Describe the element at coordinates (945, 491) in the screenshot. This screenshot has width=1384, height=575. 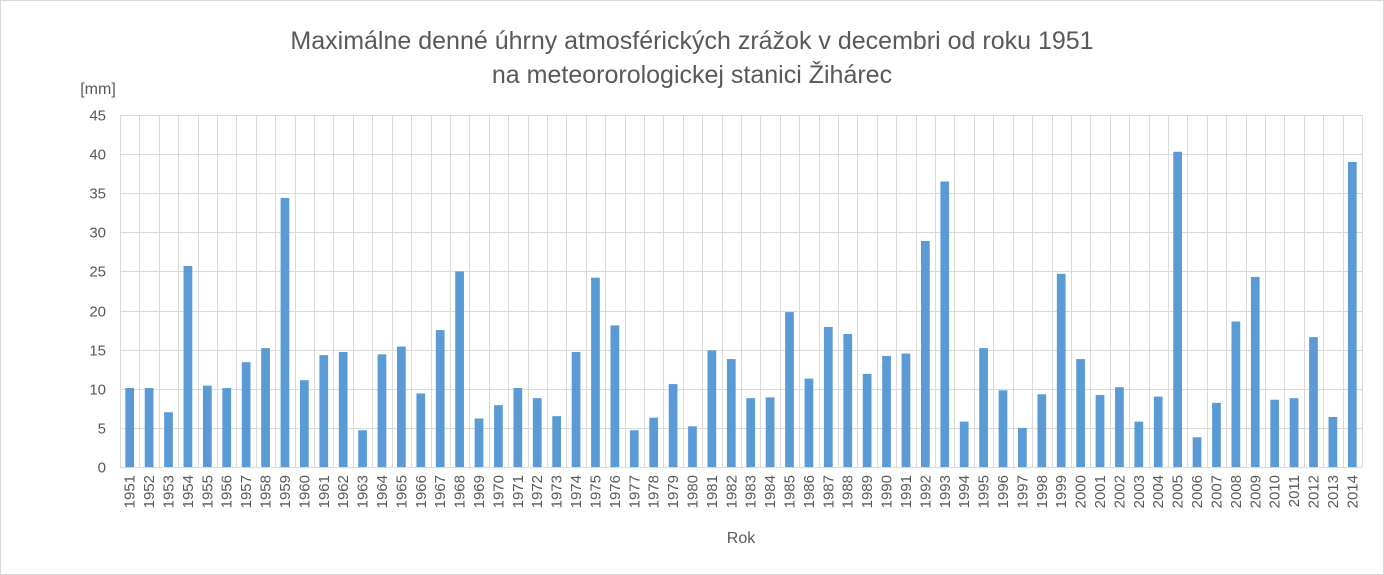
I see `x-tick-label: 1993` at that location.